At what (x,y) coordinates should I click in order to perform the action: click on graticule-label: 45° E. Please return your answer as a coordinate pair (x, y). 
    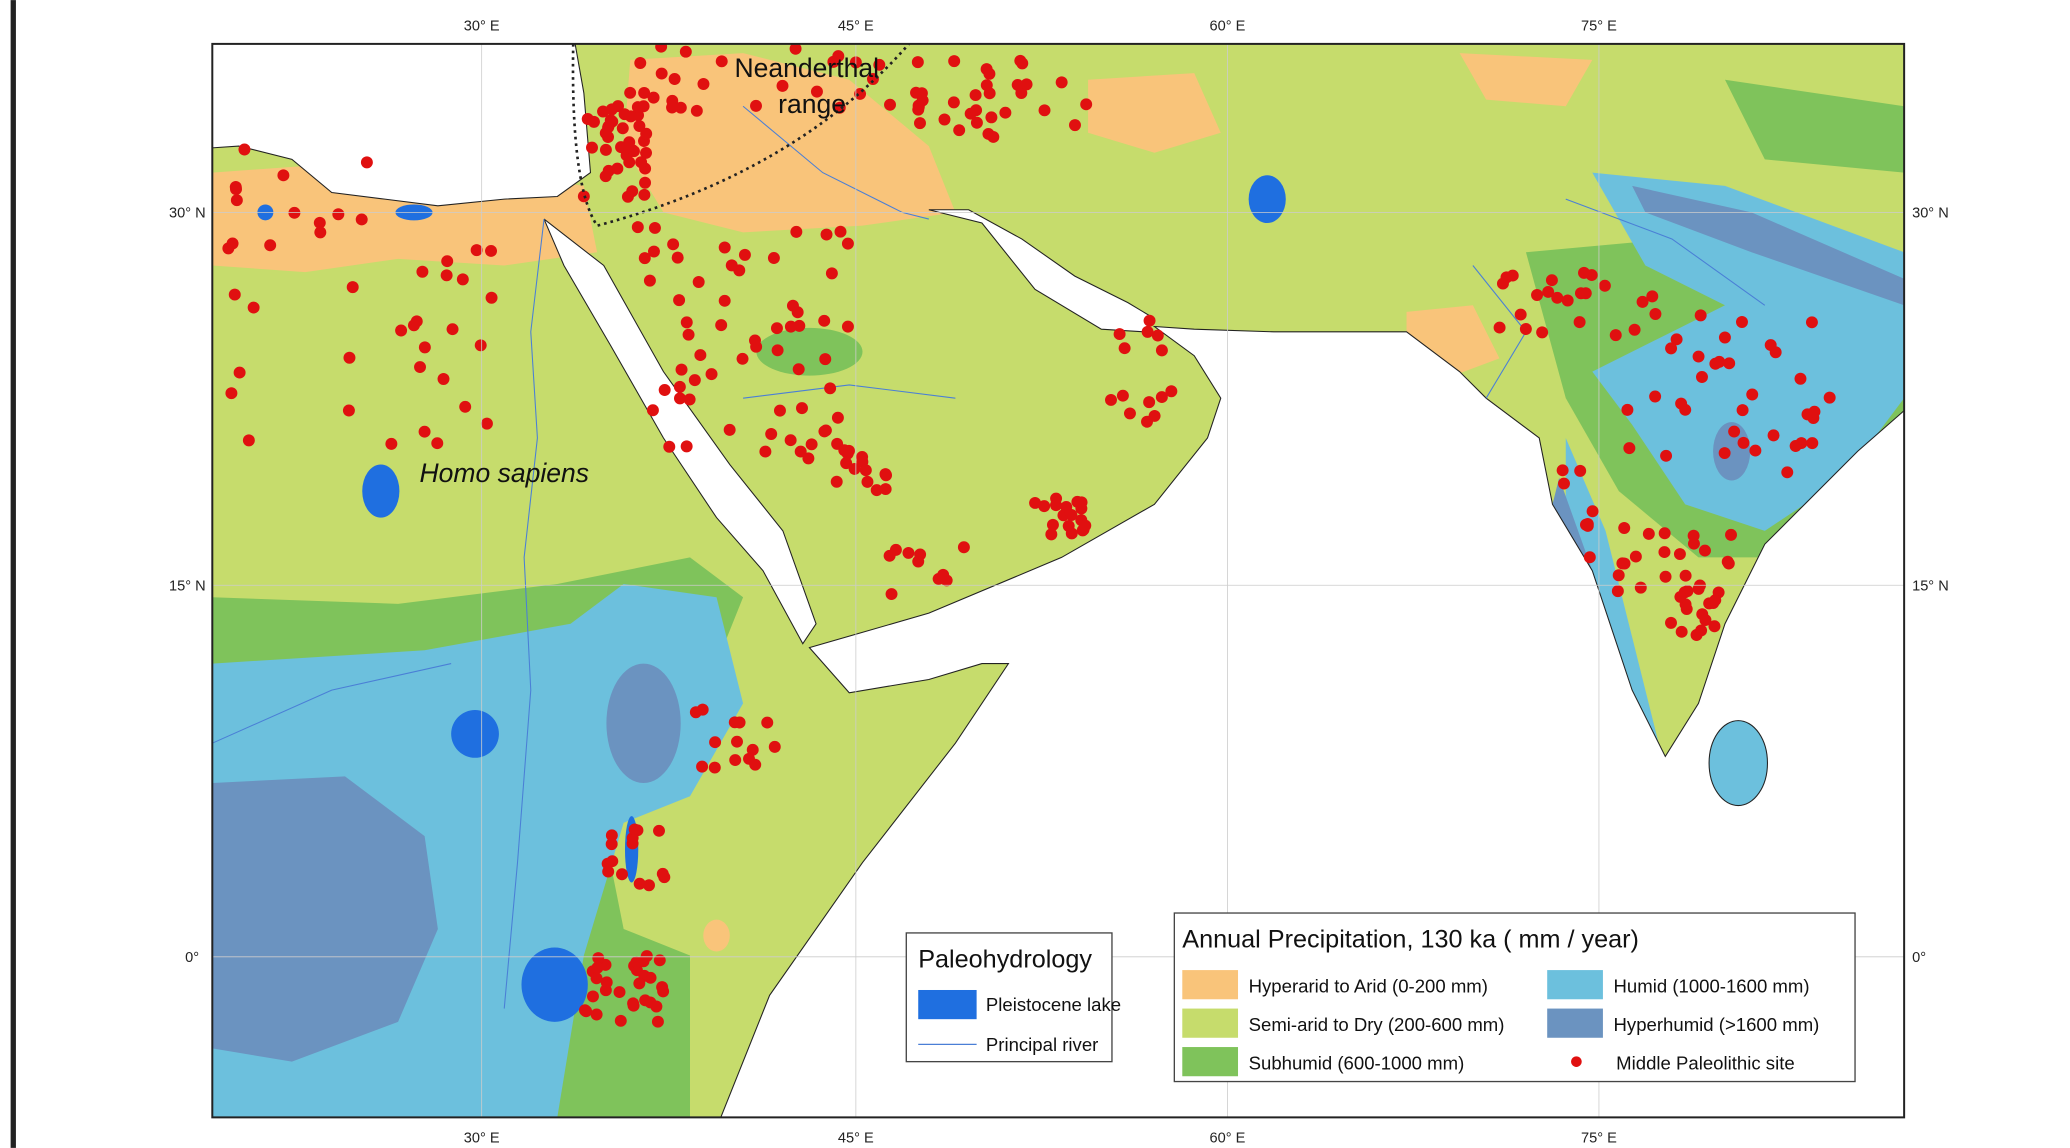
    Looking at the image, I should click on (856, 1139).